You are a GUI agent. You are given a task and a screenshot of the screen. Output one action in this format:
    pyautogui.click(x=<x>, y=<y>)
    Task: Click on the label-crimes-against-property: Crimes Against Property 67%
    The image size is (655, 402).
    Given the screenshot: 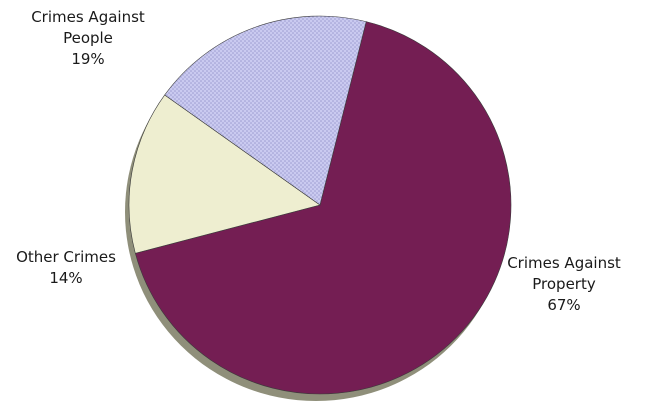 What is the action you would take?
    pyautogui.click(x=564, y=284)
    